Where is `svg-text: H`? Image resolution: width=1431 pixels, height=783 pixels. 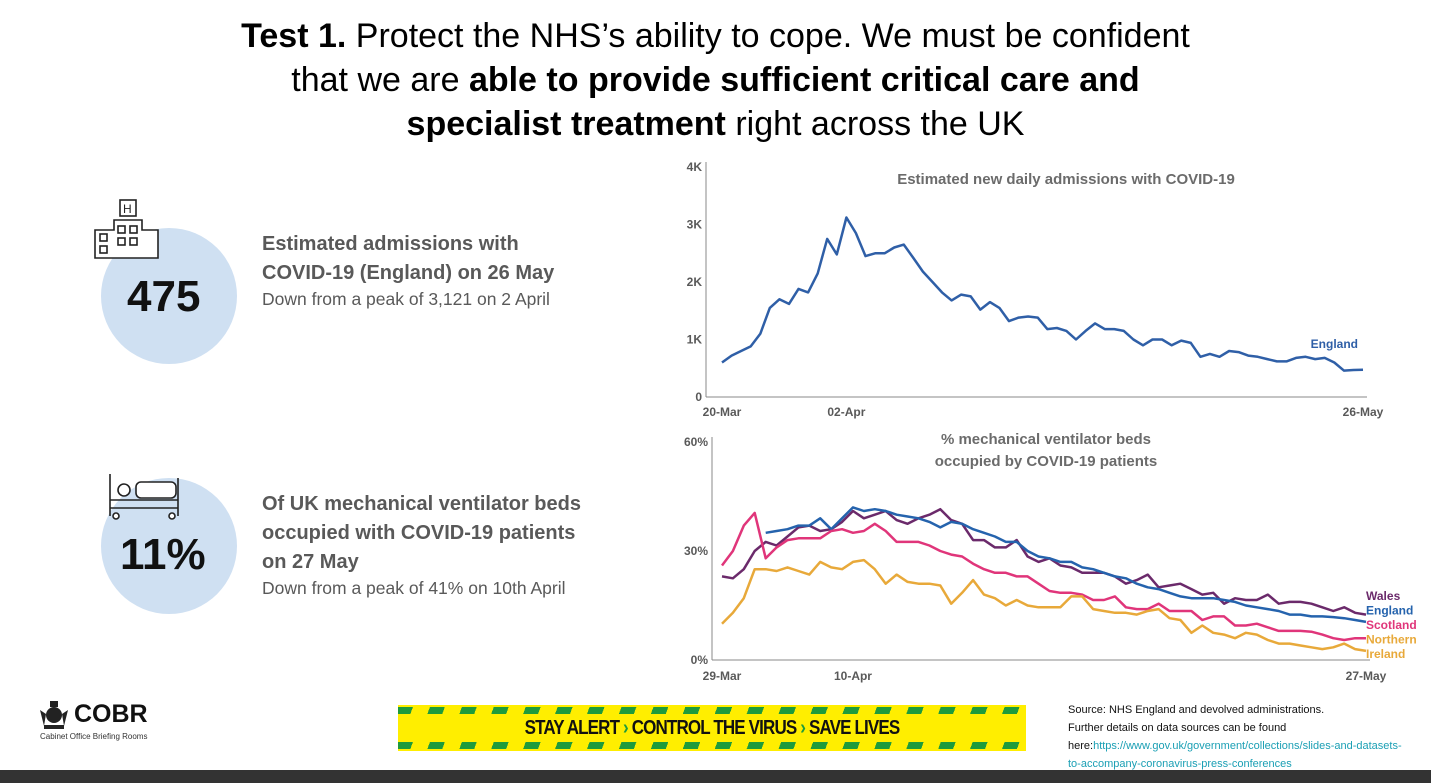 svg-text: H is located at coordinates (127, 209).